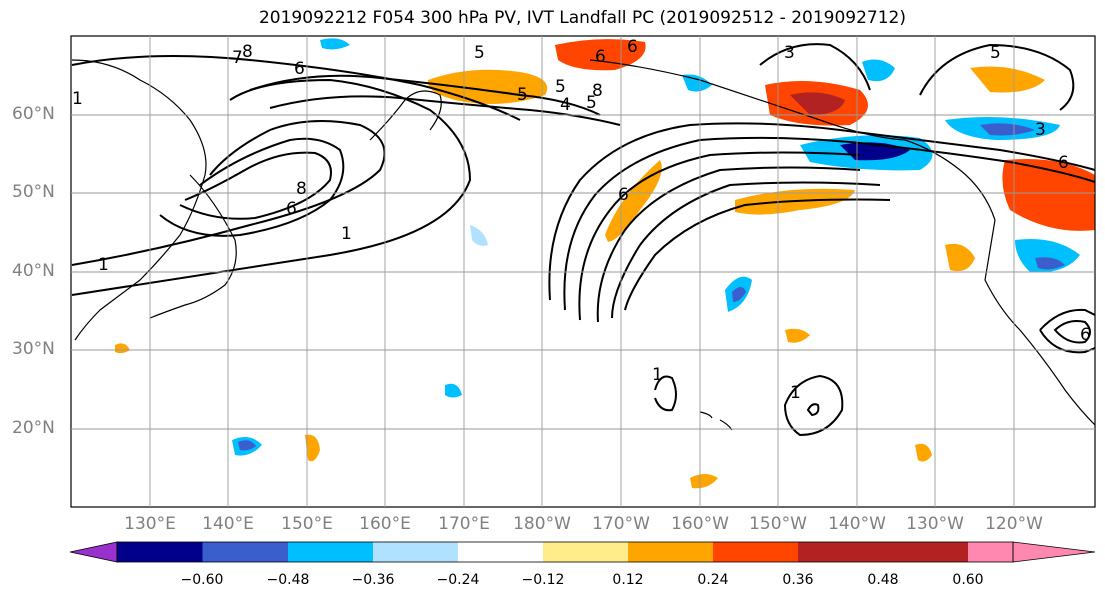 Image resolution: width=1105 pixels, height=601 pixels. Describe the element at coordinates (1014, 524) in the screenshot. I see `lon-label: 120°W` at that location.